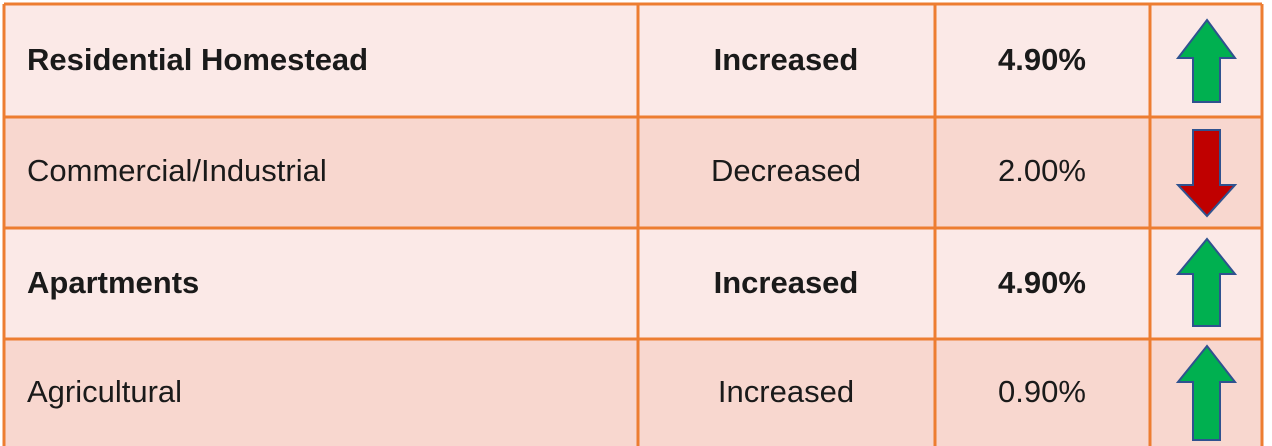 The image size is (1272, 446). I want to click on cell: Decreased, so click(786, 170).